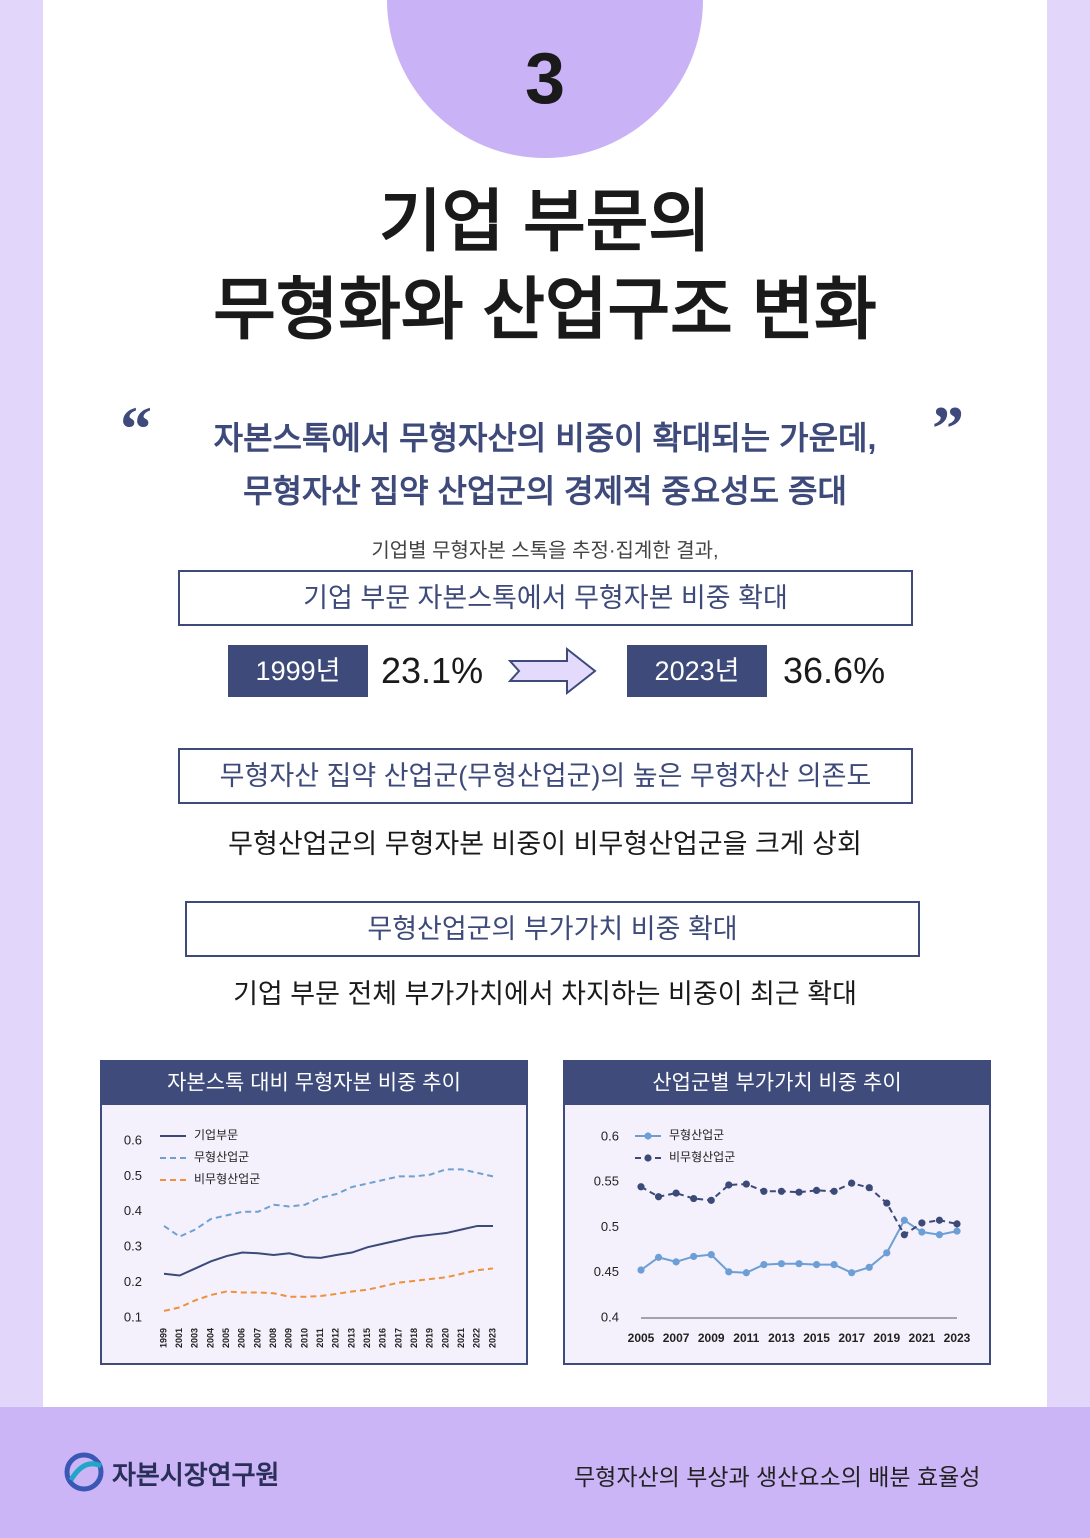 This screenshot has height=1538, width=1090. What do you see at coordinates (545, 438) in the screenshot?
I see `quote-line: 자본스톡에서 무형자산의 비중이 확대되는 가운데,` at bounding box center [545, 438].